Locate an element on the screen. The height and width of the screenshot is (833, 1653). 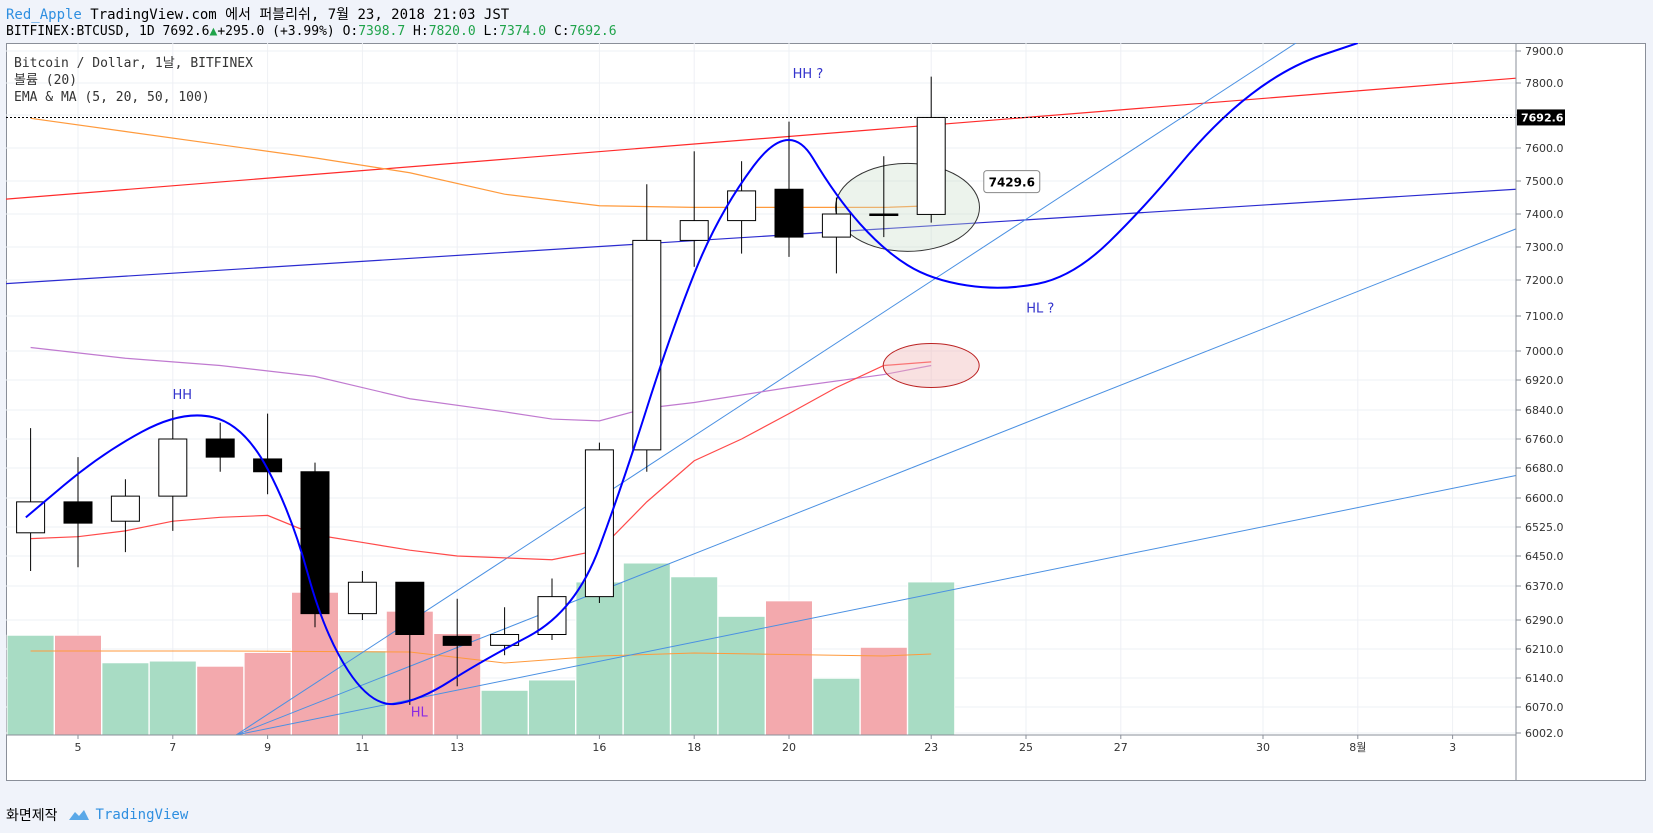
ma-purple-line is located at coordinates (481, 384).